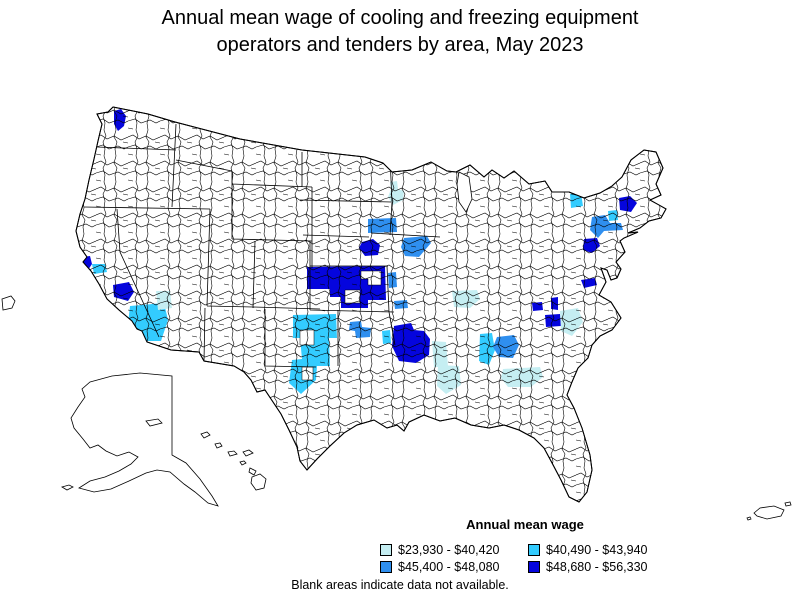  What do you see at coordinates (8, 303) in the screenshot?
I see `pacific-island` at bounding box center [8, 303].